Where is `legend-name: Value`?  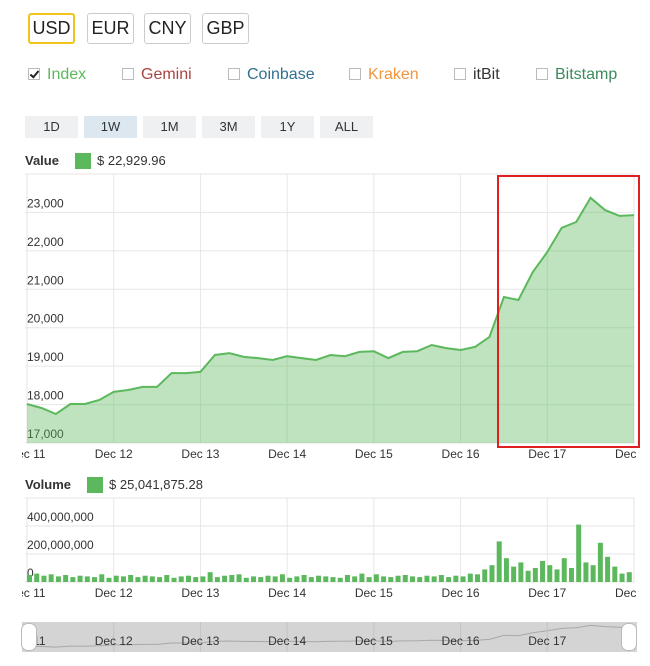 legend-name: Value is located at coordinates (42, 160).